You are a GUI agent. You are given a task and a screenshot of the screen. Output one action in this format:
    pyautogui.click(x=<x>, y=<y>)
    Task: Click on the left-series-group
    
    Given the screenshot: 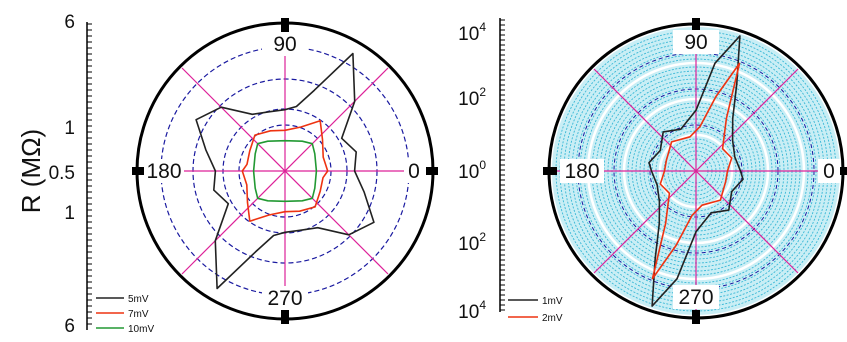 What is the action you would take?
    pyautogui.click(x=285, y=171)
    